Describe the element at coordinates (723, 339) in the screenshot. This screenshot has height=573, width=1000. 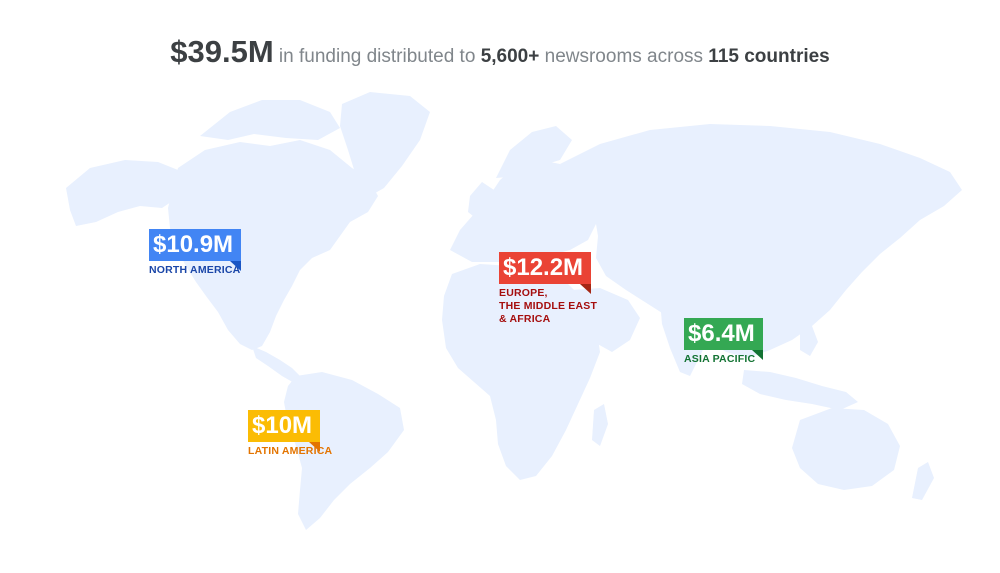
I see `amount-tag-asia-pacific: $6.4M` at that location.